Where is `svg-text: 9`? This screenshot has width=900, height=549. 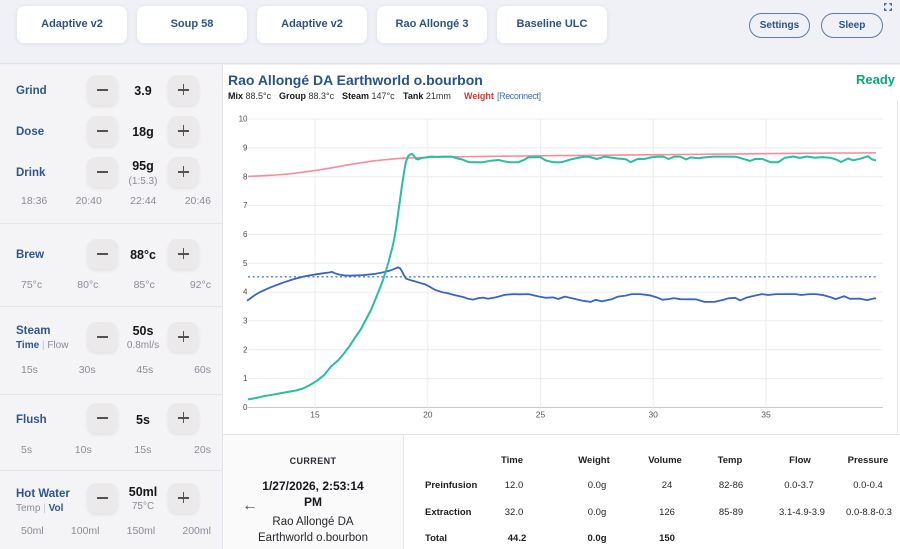 svg-text: 9 is located at coordinates (245, 147).